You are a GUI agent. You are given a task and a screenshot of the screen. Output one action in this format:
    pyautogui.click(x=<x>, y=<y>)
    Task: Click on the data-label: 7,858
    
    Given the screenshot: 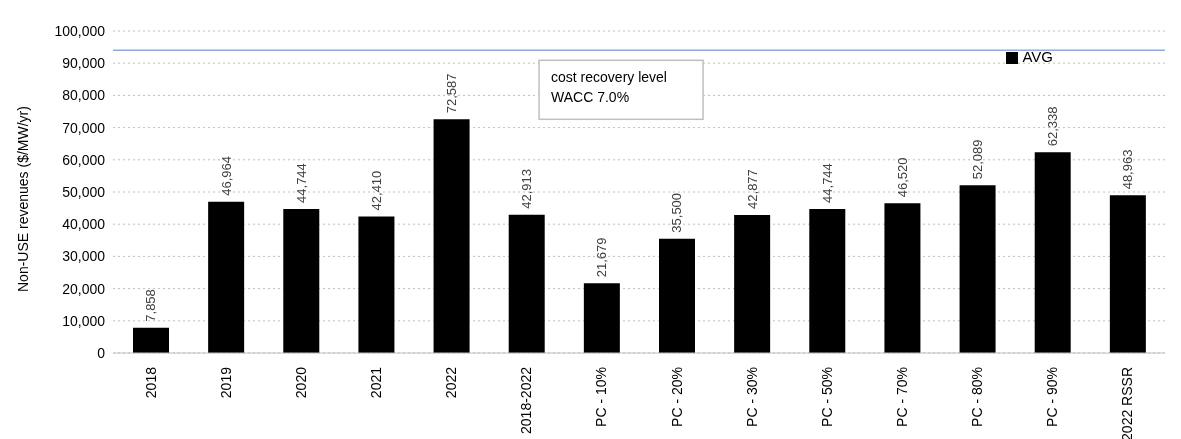 What is the action you would take?
    pyautogui.click(x=151, y=305)
    